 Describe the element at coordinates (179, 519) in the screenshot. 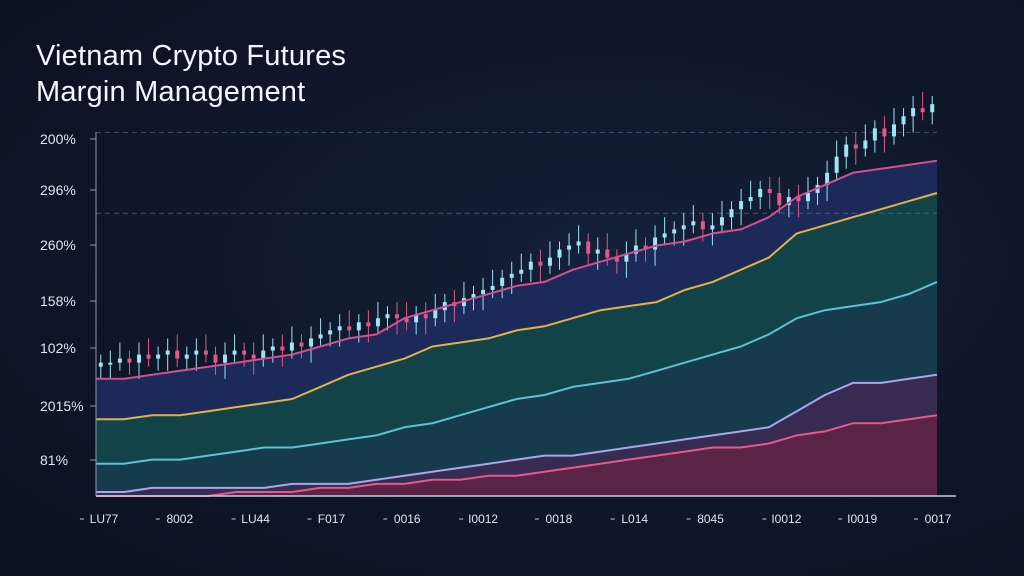

I see `x-tick-label: 8002` at that location.